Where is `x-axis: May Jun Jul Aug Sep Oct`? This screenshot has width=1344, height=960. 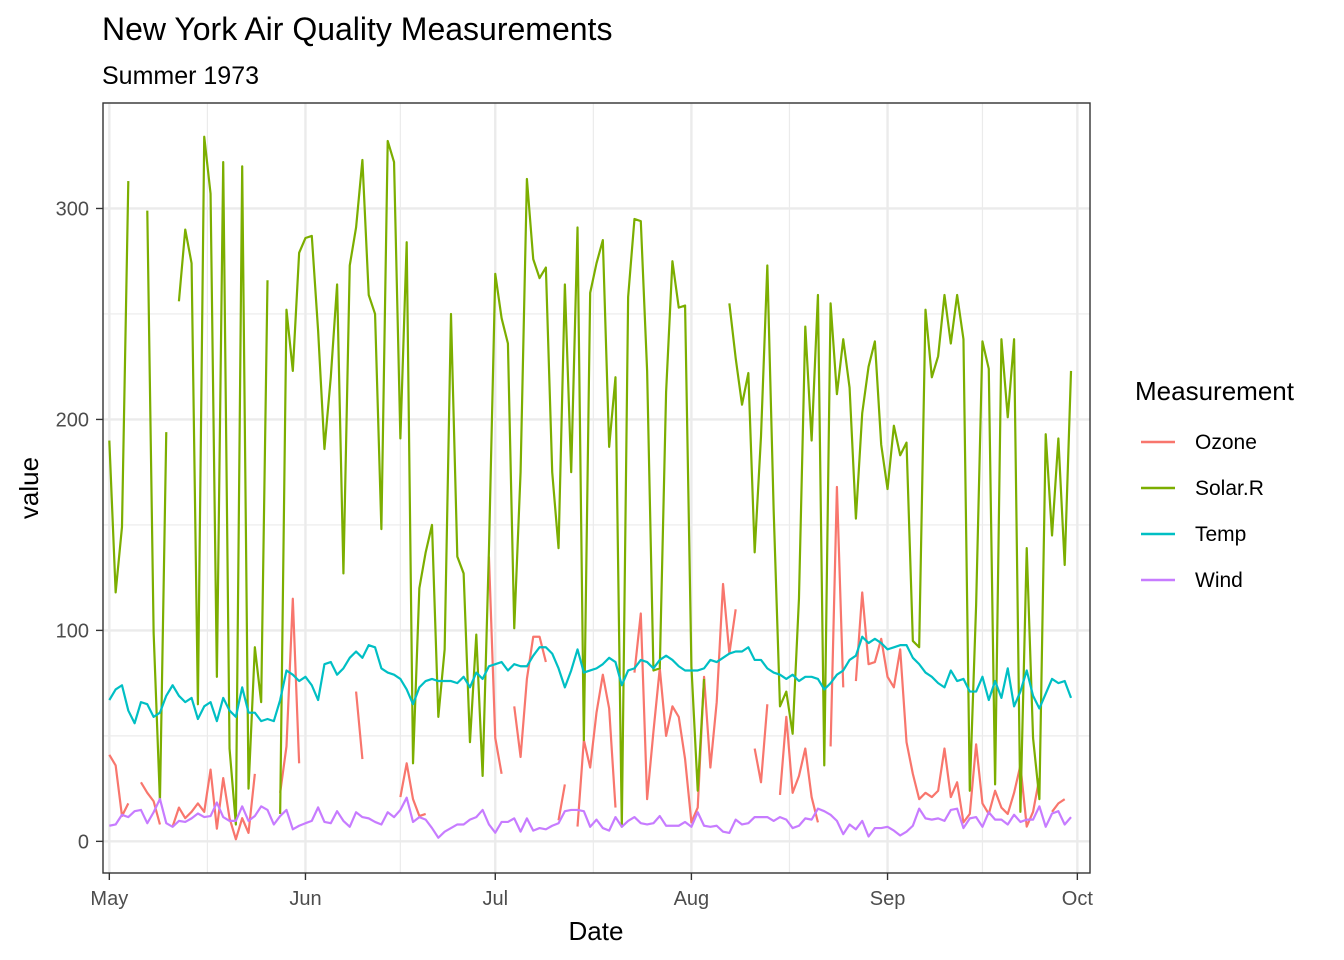 x-axis: May Jun Jul Aug Sep Oct is located at coordinates (591, 891).